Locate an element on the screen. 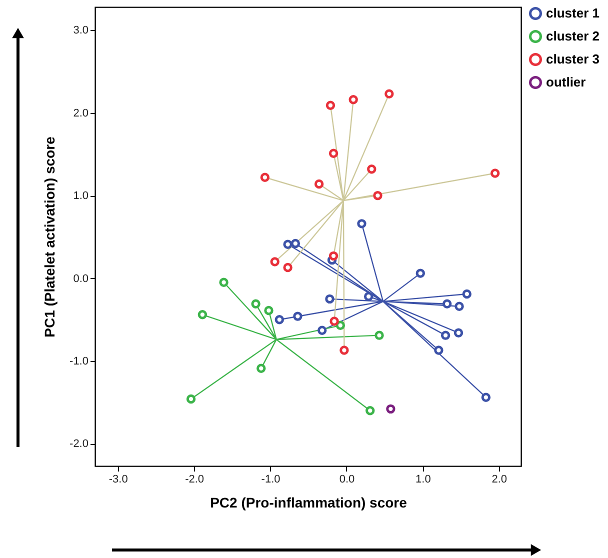 This screenshot has width=608, height=558. legend-label: cluster 3 is located at coordinates (573, 59).